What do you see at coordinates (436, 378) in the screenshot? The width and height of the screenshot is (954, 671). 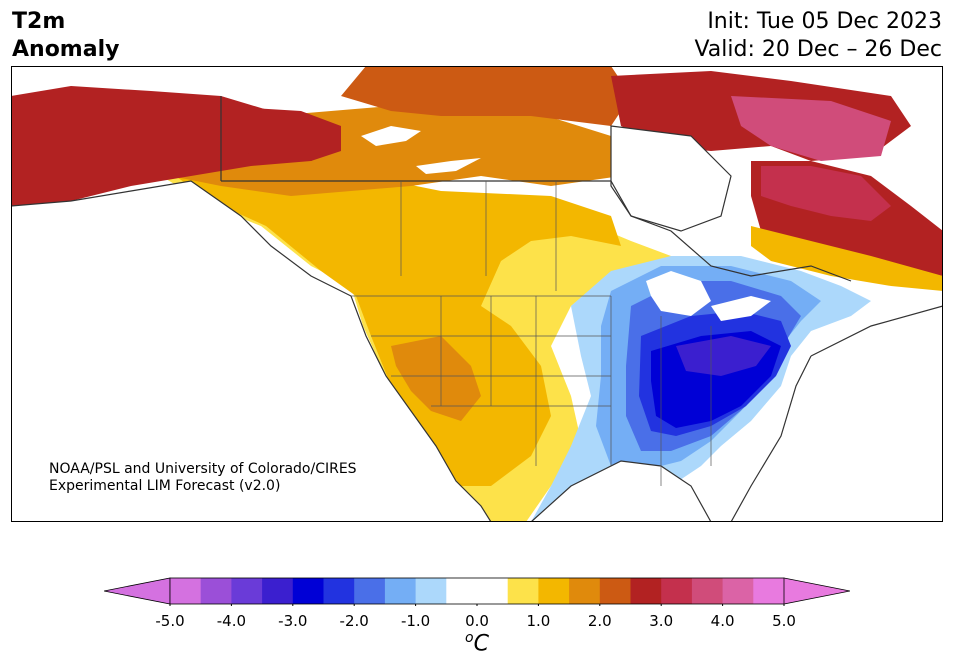 I see `warm-southwest-orange` at bounding box center [436, 378].